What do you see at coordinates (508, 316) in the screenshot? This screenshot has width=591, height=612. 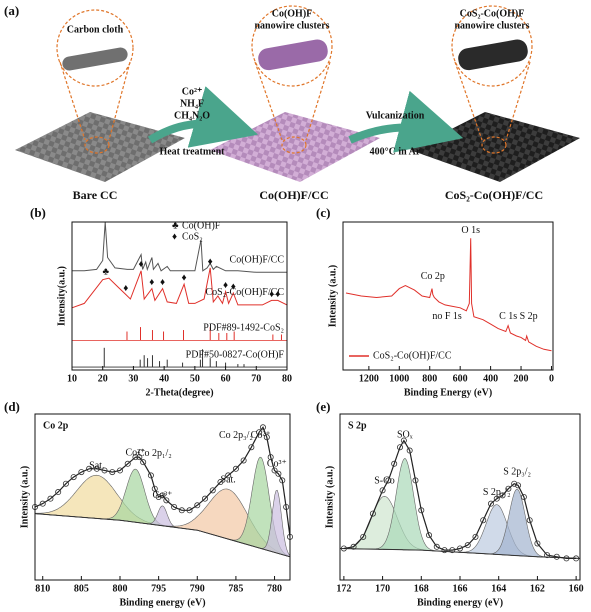 I see `annotation: C 1s` at bounding box center [508, 316].